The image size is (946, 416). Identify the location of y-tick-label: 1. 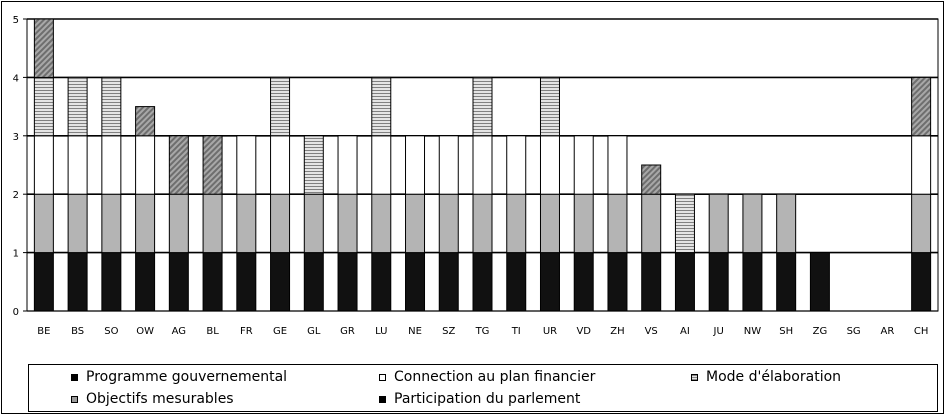
(16, 254).